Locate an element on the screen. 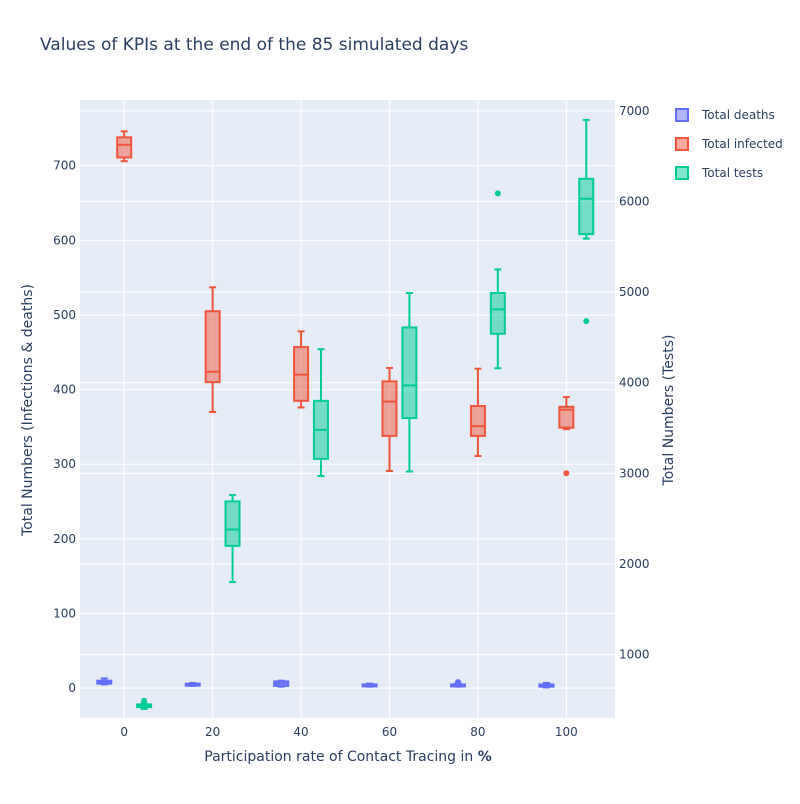 The width and height of the screenshot is (800, 804). legend-item-total-infected: Total infected is located at coordinates (729, 144).